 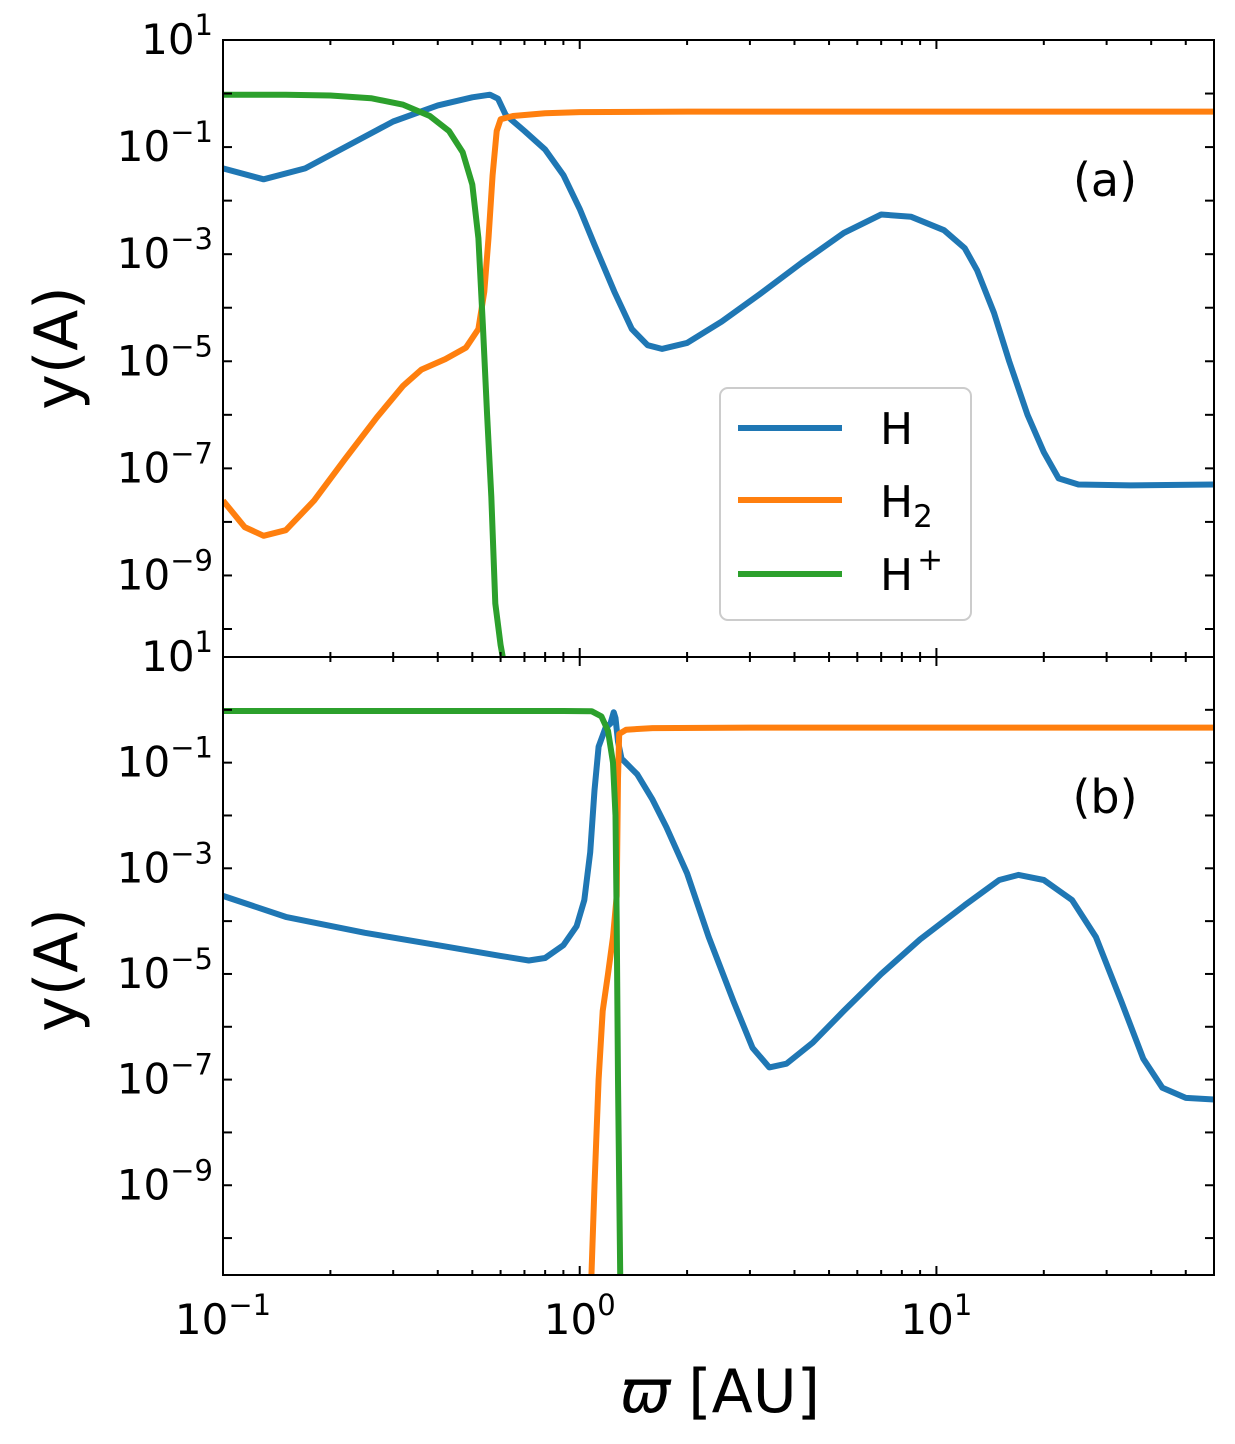 What do you see at coordinates (1105, 180) in the screenshot?
I see `panel-a-label: (a)` at bounding box center [1105, 180].